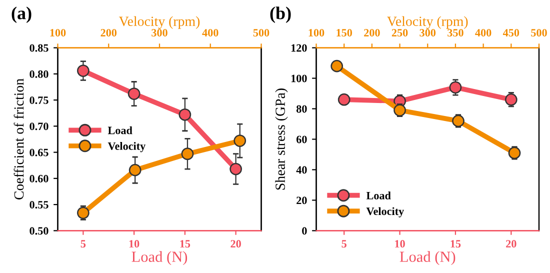 This screenshot has width=550, height=273. Describe the element at coordinates (344, 32) in the screenshot. I see `x2-tick-label: 150` at that location.